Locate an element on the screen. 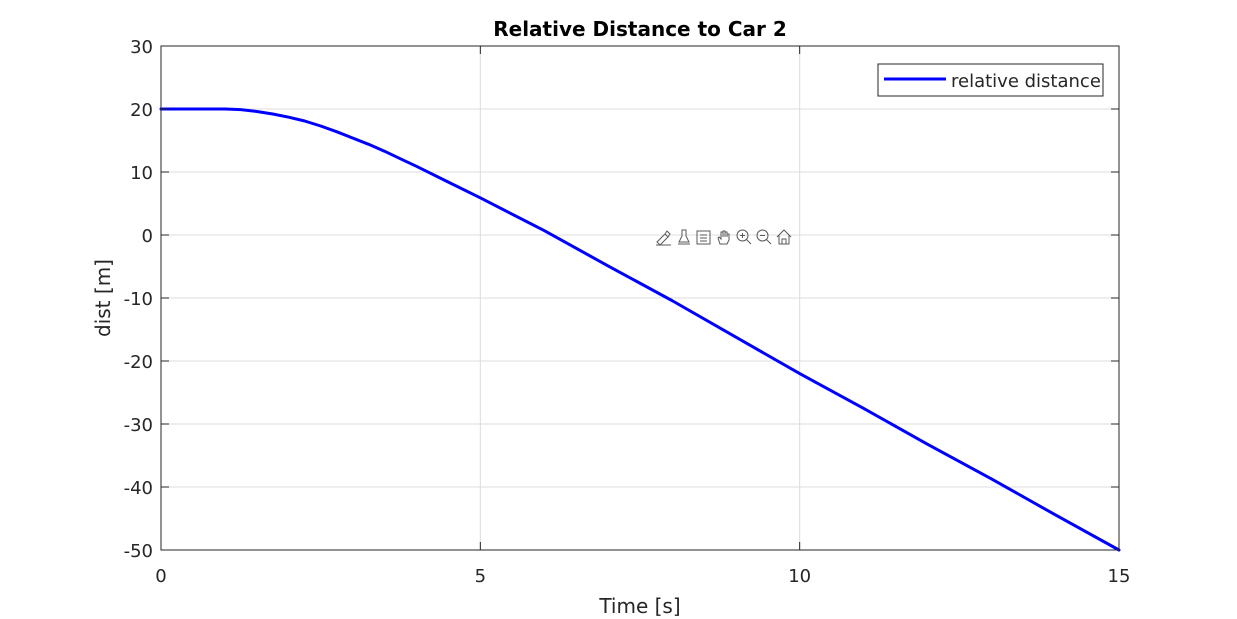 The image size is (1237, 619). chart-title: Relative Distance to Car 2 is located at coordinates (640, 29).